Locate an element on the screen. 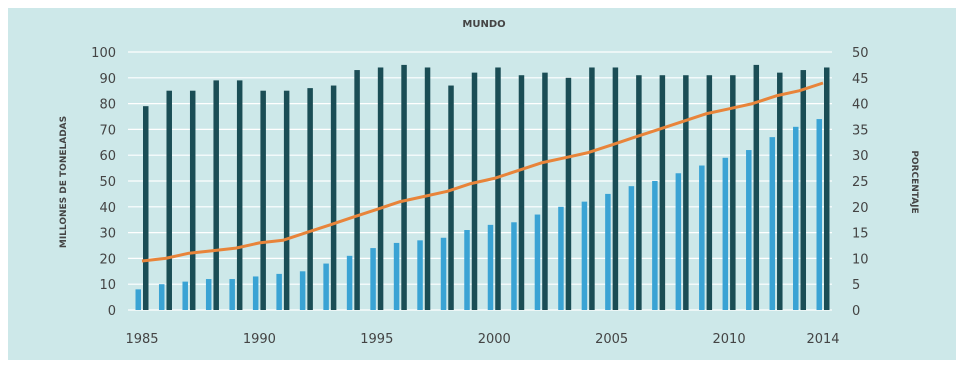 The height and width of the screenshot is (371, 964). y-right-tick-label: 50 is located at coordinates (860, 53).